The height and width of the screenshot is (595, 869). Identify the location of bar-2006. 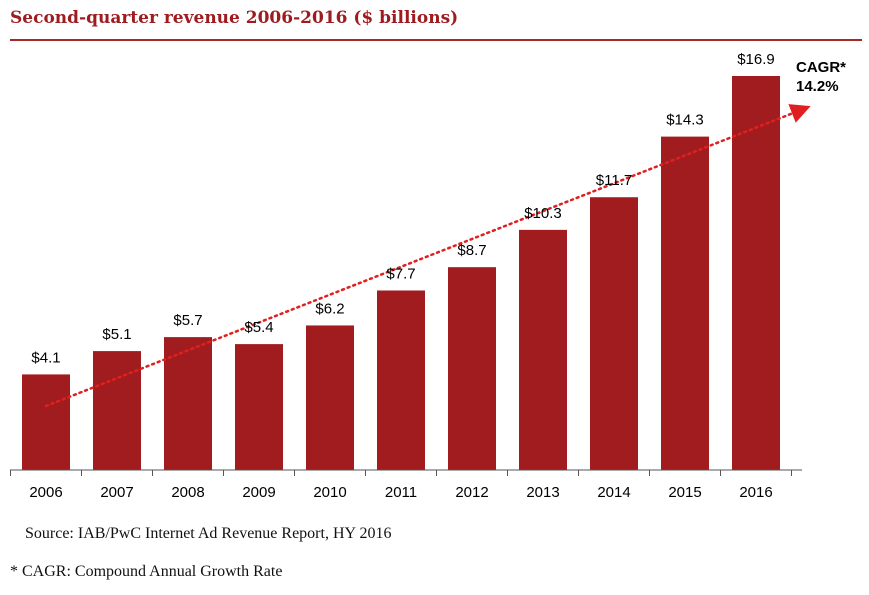
(46, 422).